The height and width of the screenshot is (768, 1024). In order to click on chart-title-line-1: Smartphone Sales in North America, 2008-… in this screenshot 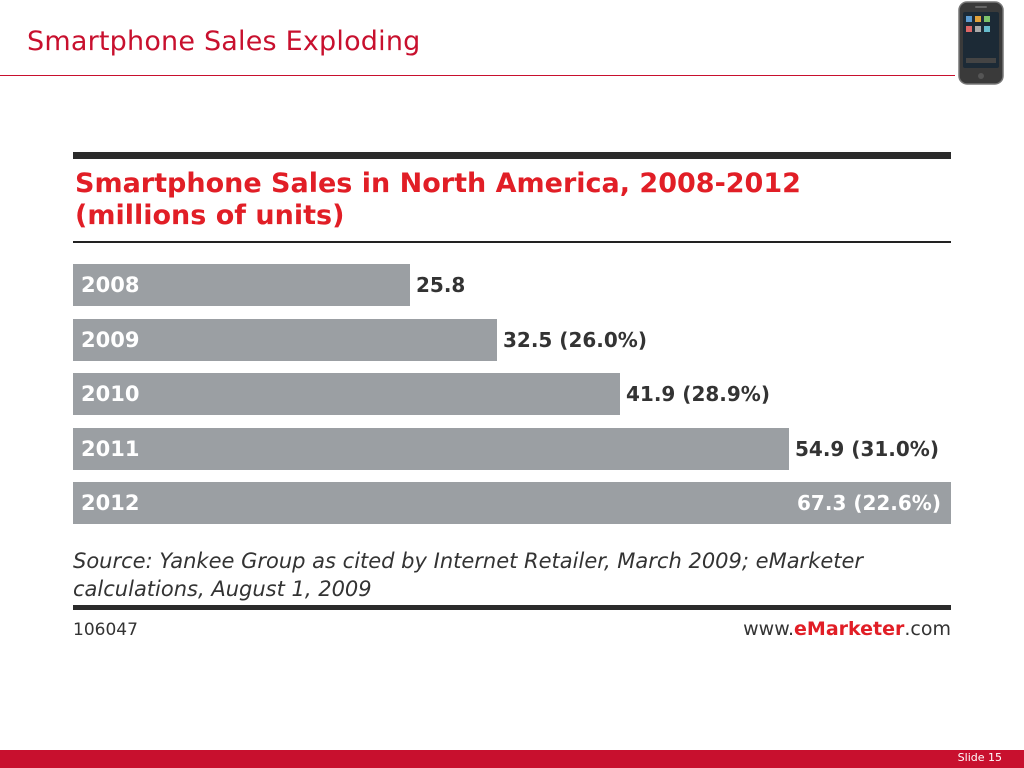, I will do `click(438, 183)`.